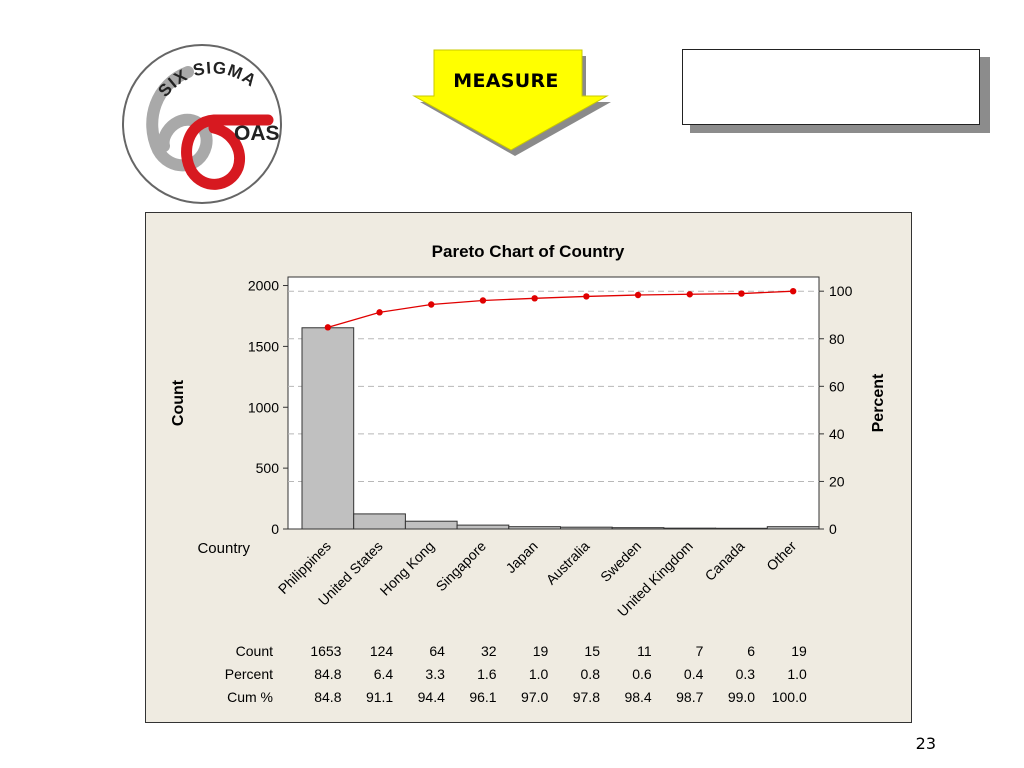  Describe the element at coordinates (925, 743) in the screenshot. I see `page-number: 23` at that location.